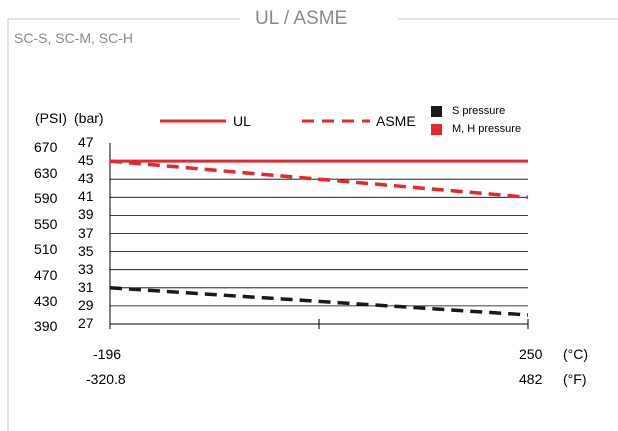 The width and height of the screenshot is (618, 431). Describe the element at coordinates (319, 179) in the screenshot. I see `series-line-asme-mh` at that location.